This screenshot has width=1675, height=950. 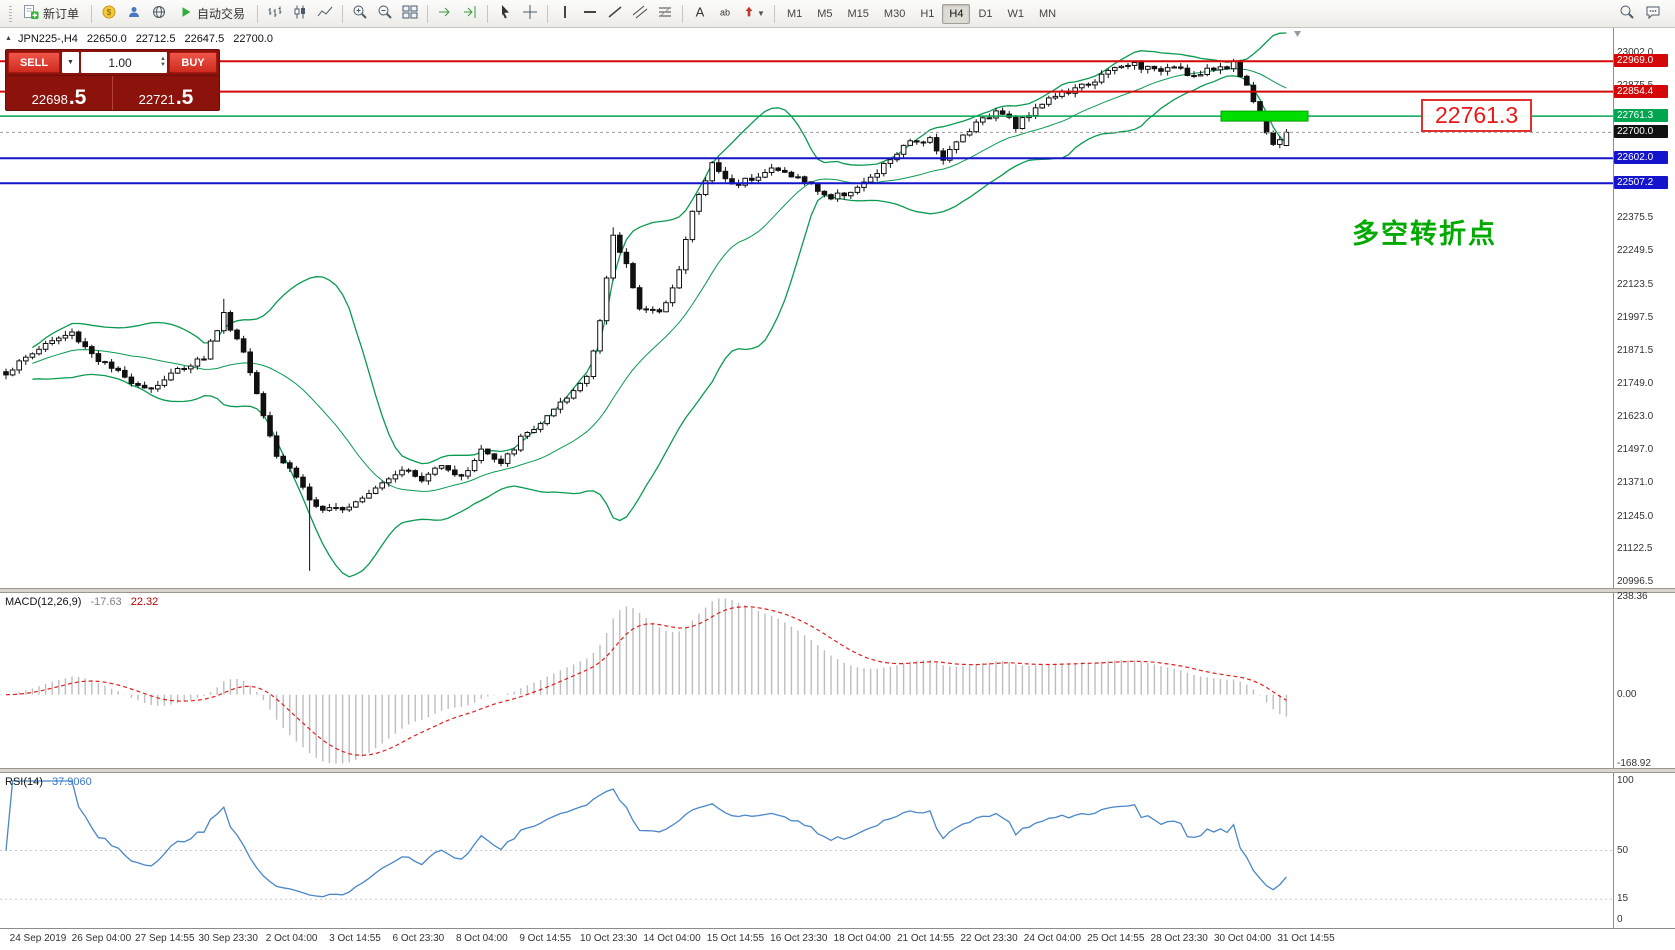 I want to click on bar-chart-button, so click(x=275, y=14).